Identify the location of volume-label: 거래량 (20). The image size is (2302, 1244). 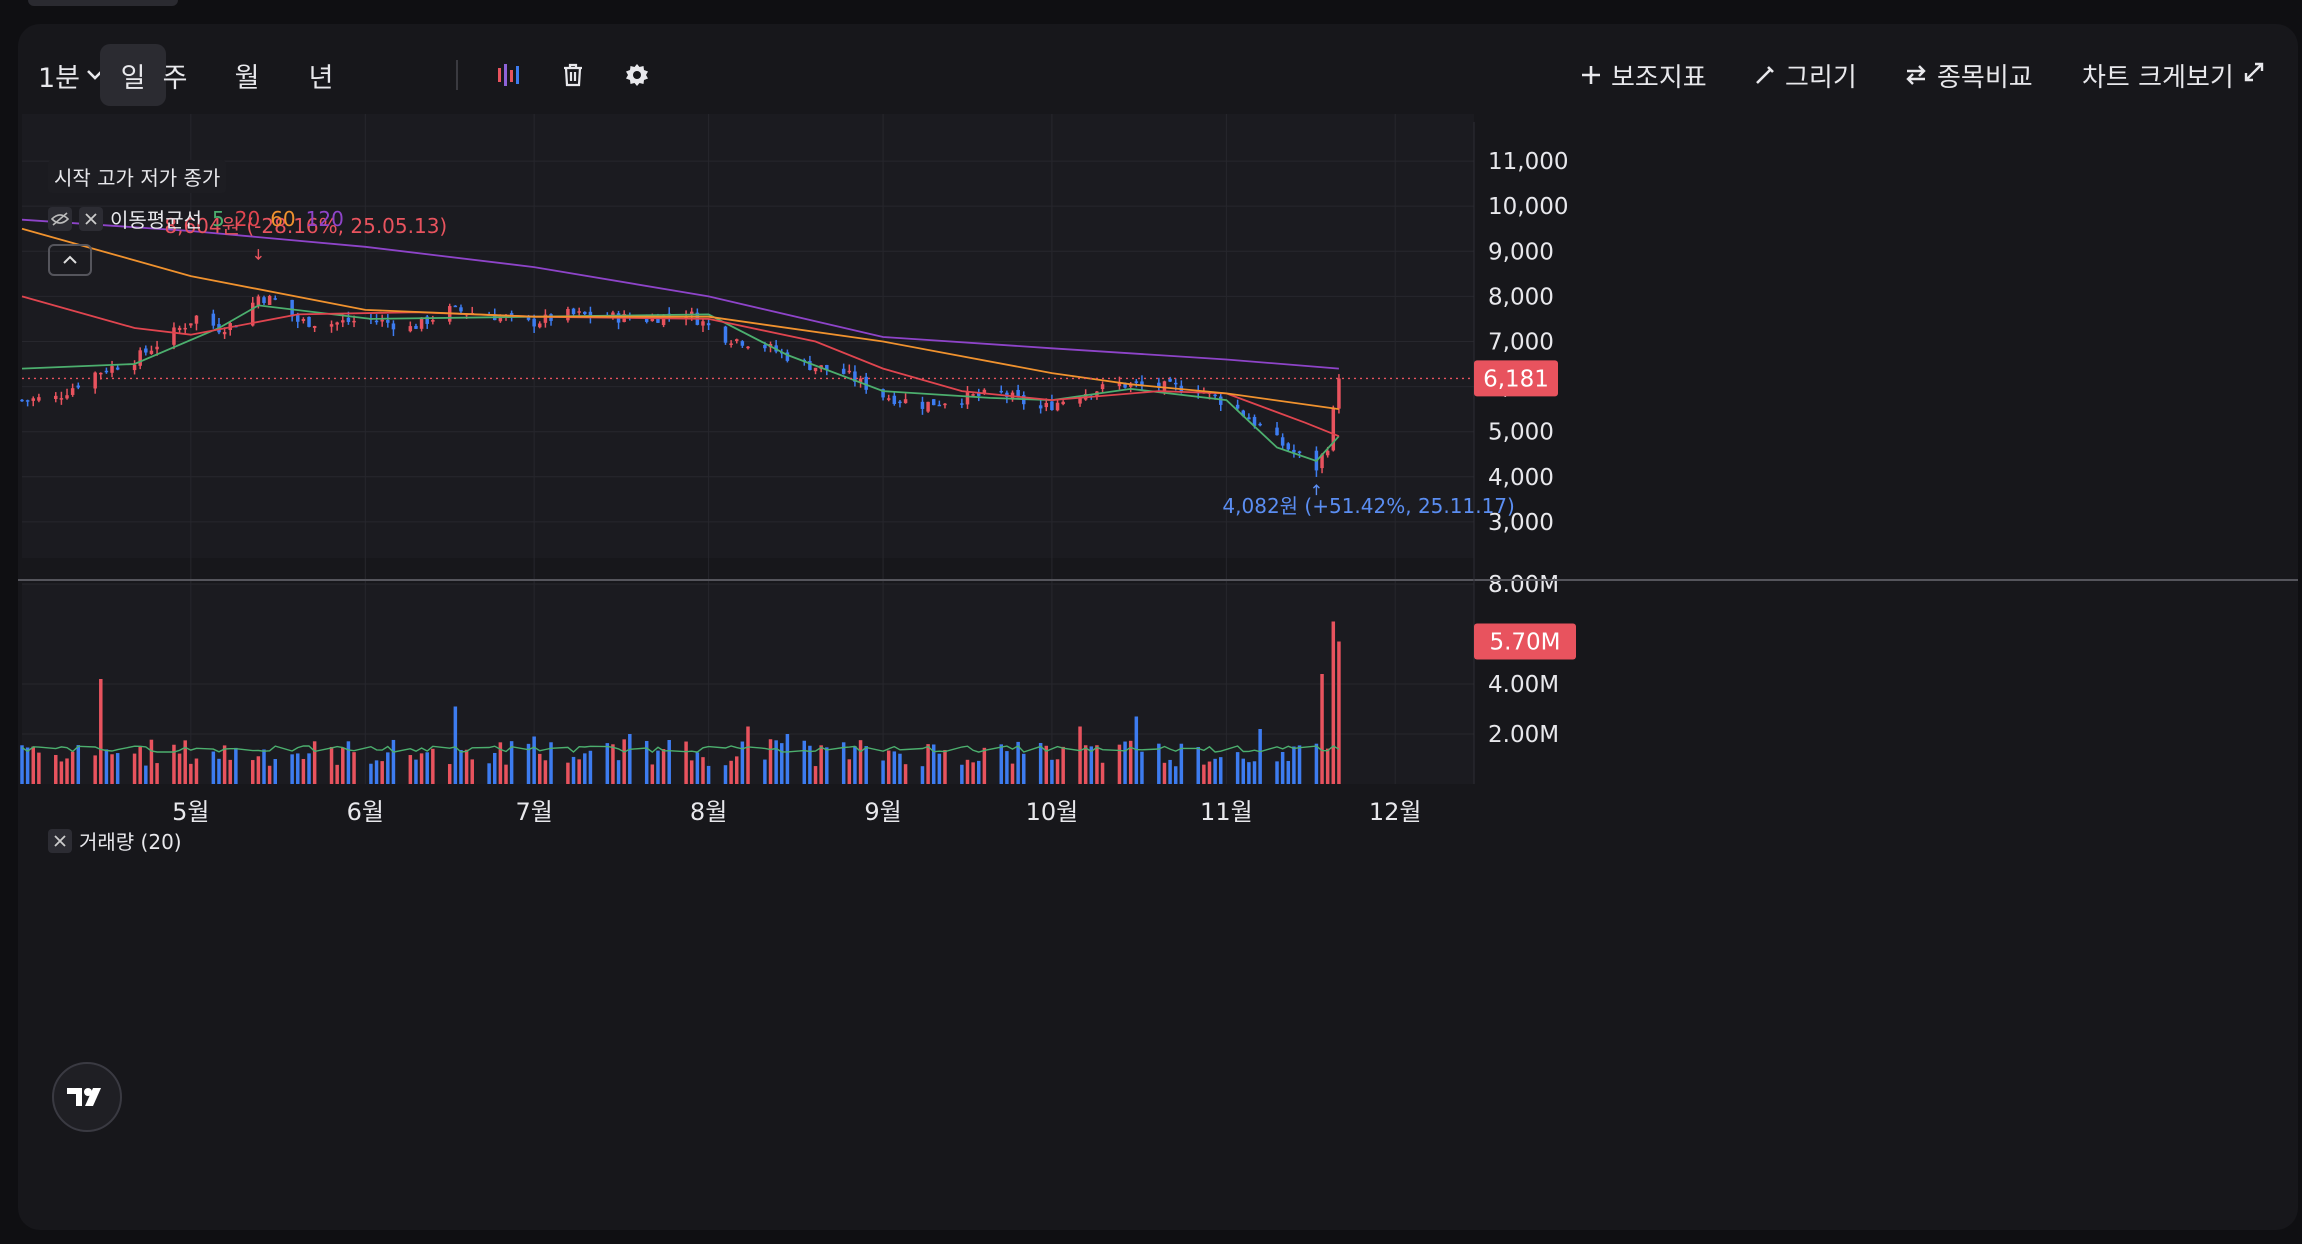
(130, 842).